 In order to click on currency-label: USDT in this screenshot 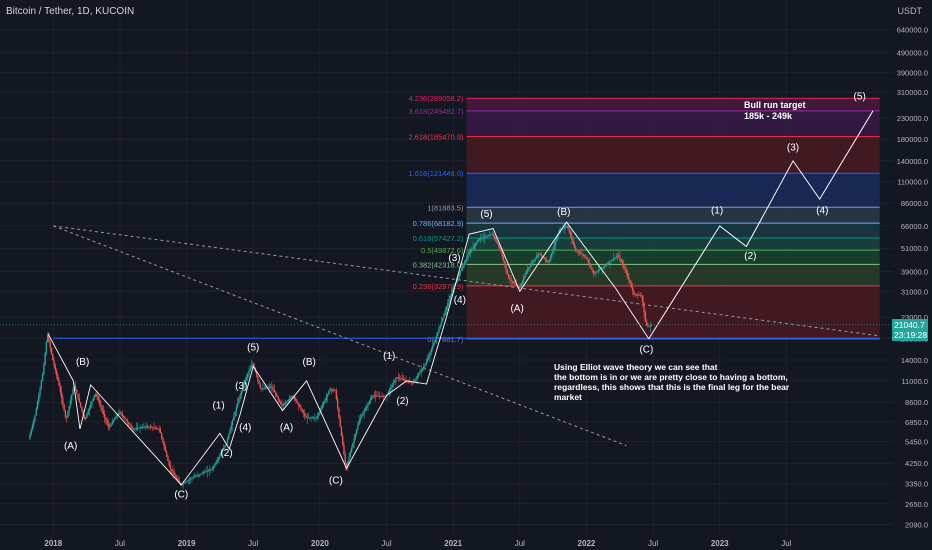, I will do `click(910, 11)`.